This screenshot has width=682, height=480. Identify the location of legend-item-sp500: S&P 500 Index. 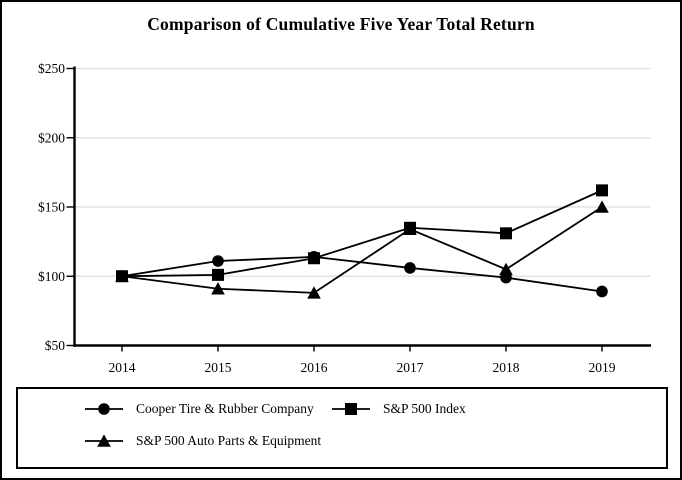
(399, 409).